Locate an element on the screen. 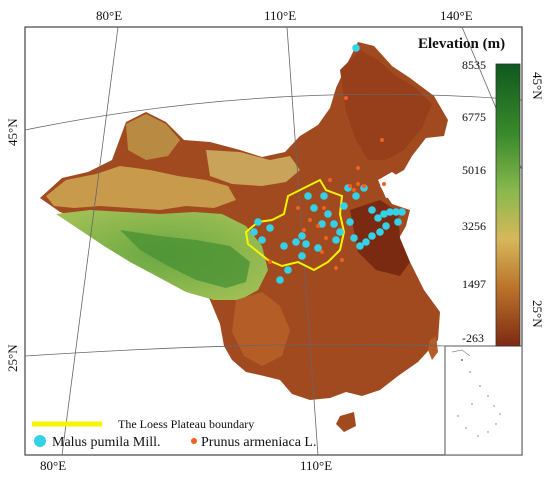 This screenshot has height=481, width=550. highland-ridge is located at coordinates (185, 259).